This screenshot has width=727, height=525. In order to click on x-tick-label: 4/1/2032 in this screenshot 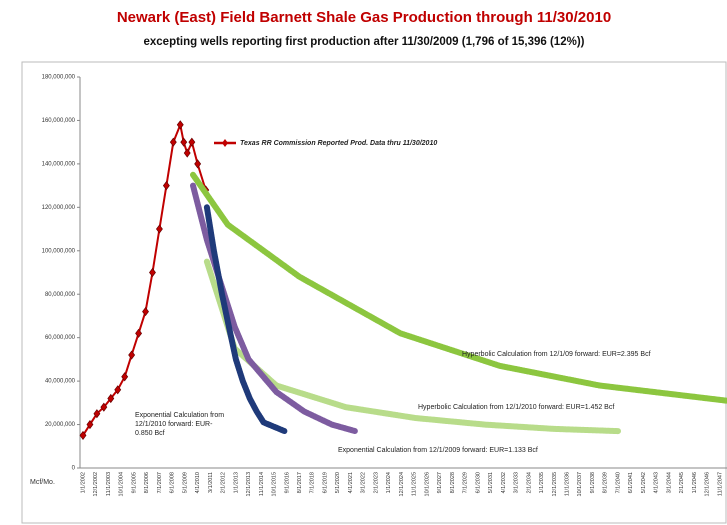, I will do `click(504, 482)`.